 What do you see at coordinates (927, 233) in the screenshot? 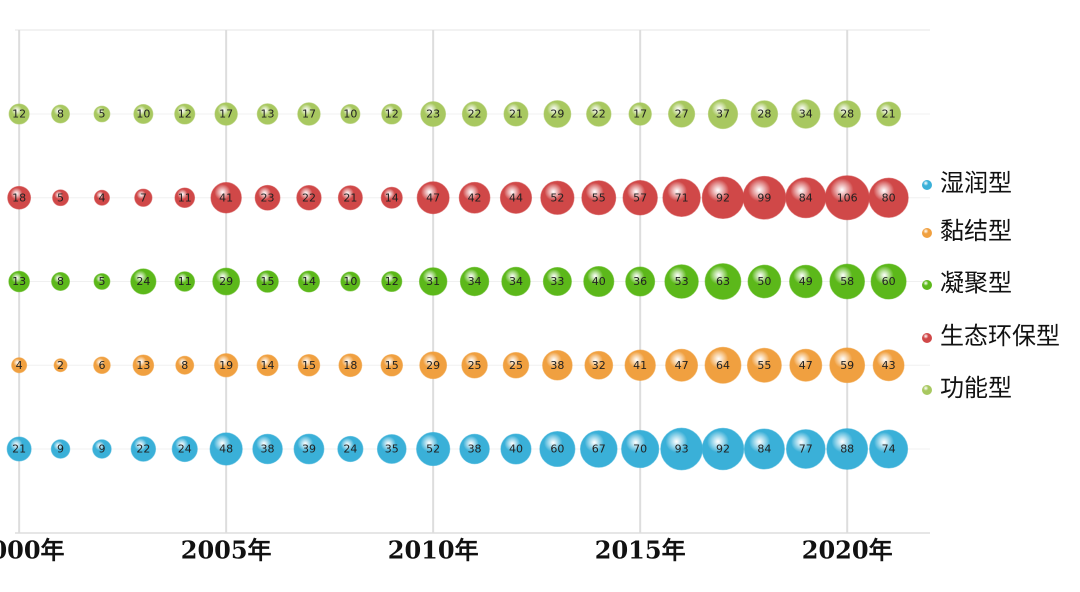
I see `legend-swatch` at bounding box center [927, 233].